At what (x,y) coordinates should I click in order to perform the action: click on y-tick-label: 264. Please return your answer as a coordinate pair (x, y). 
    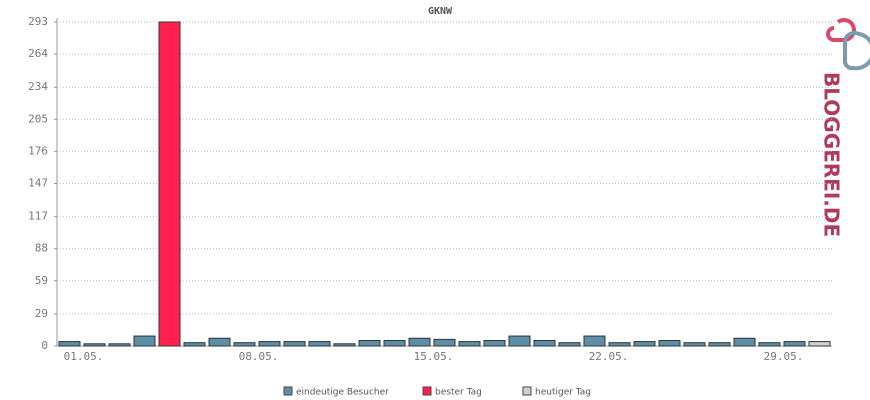
    Looking at the image, I should click on (38, 53).